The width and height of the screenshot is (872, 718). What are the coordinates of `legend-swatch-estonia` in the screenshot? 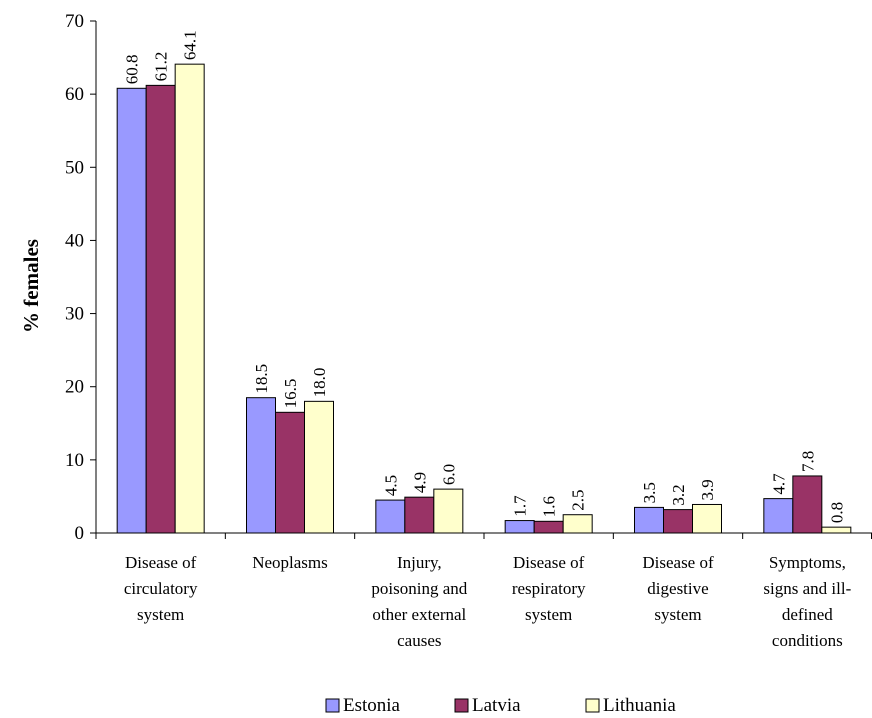 It's located at (332, 705).